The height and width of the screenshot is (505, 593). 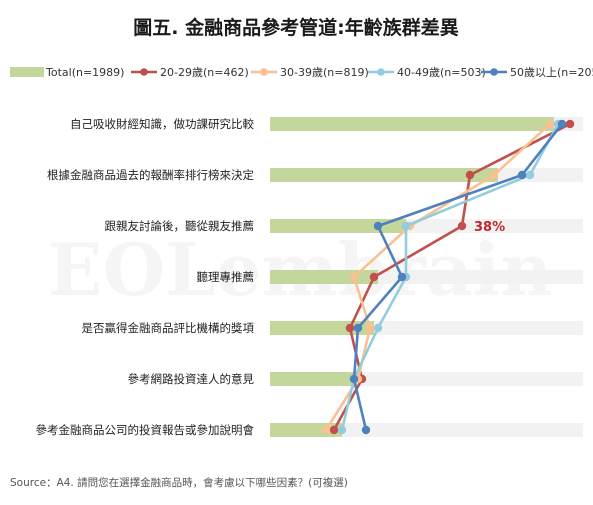 I want to click on legend-label-3: 40-49歲(n=503), so click(x=441, y=72).